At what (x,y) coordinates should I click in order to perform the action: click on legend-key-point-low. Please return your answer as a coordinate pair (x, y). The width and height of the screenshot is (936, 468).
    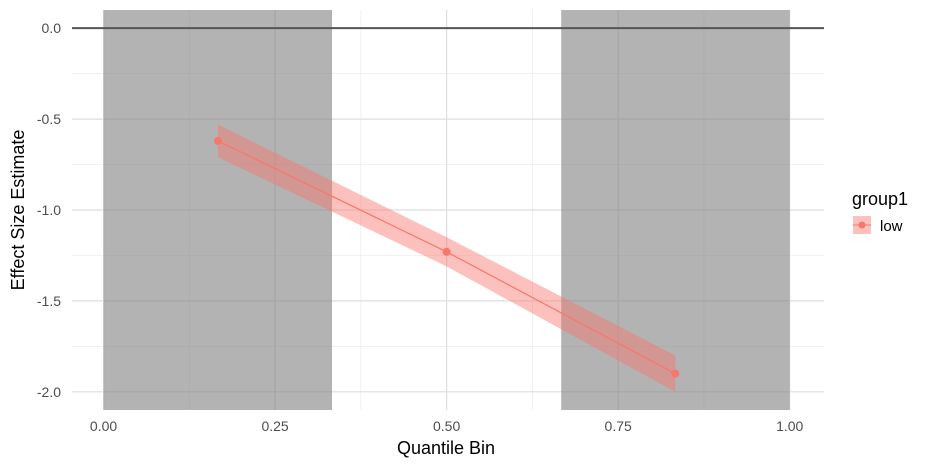
    Looking at the image, I should click on (862, 225).